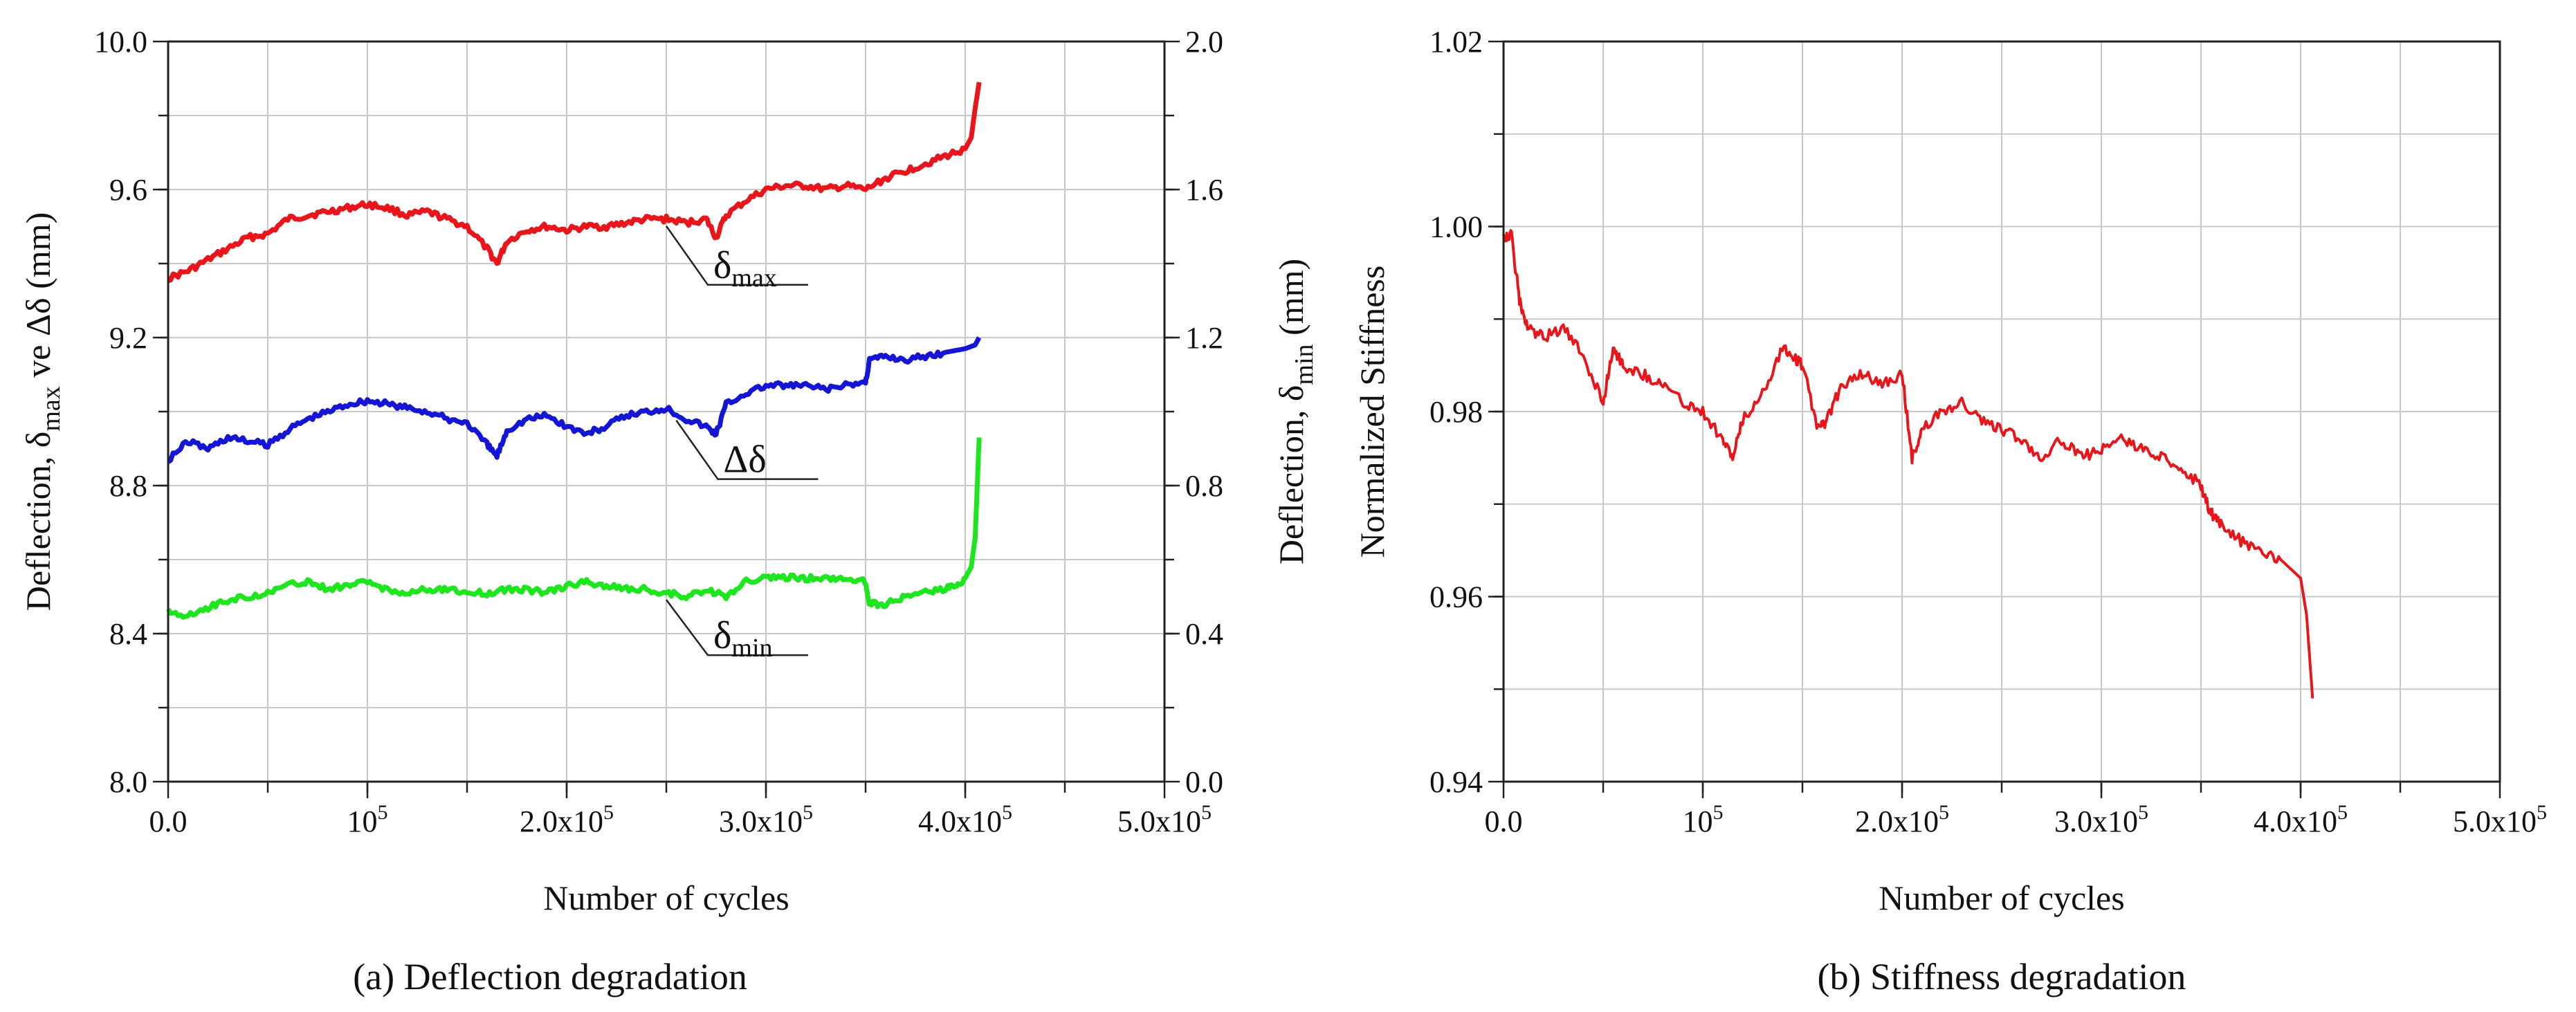  What do you see at coordinates (1456, 597) in the screenshot?
I see `chart-b-ytick-label: 0.96` at bounding box center [1456, 597].